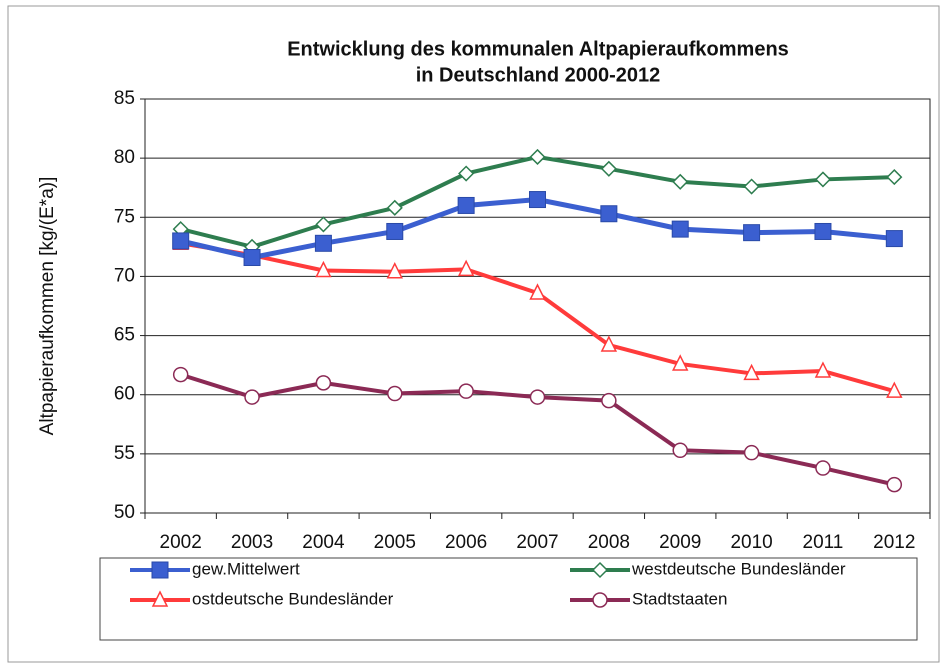  Describe the element at coordinates (466, 542) in the screenshot. I see `x-tick-label: 2006` at that location.